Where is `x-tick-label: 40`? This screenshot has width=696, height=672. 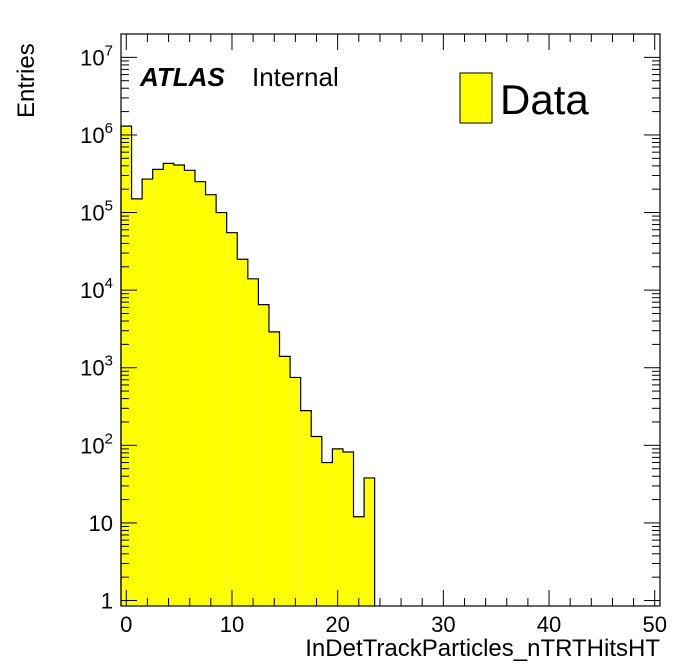 x-tick-label: 40 is located at coordinates (549, 624).